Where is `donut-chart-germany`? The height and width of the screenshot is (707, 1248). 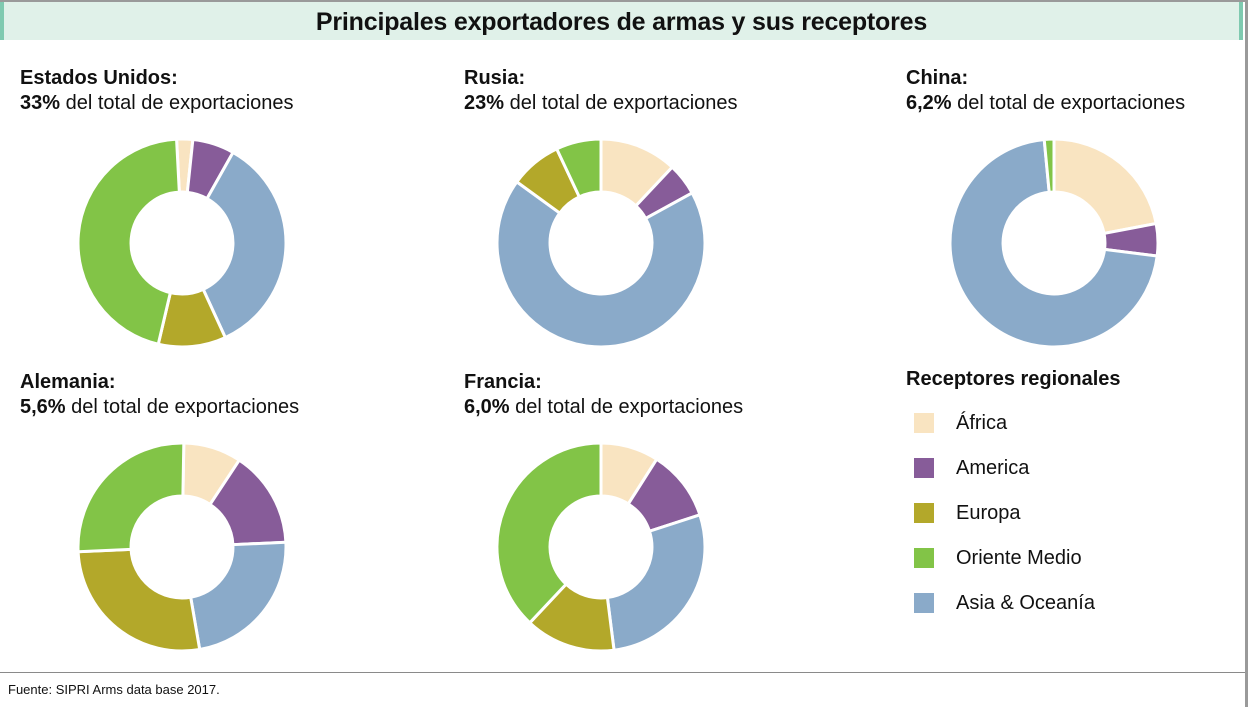 donut-chart-germany is located at coordinates (182, 547).